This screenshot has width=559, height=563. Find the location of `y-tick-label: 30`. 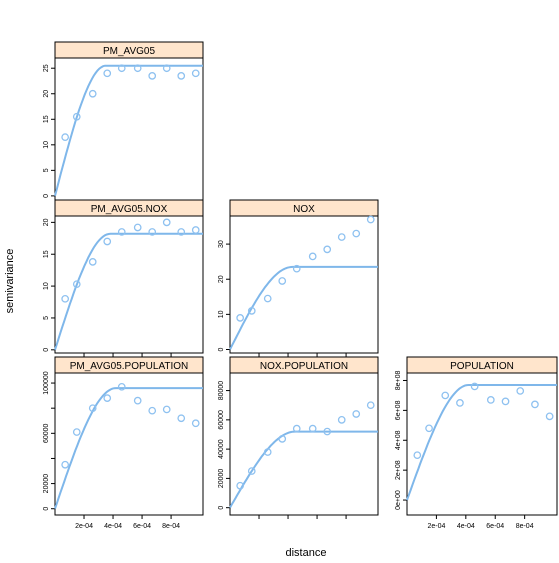

y-tick-label: 30 is located at coordinates (221, 244).